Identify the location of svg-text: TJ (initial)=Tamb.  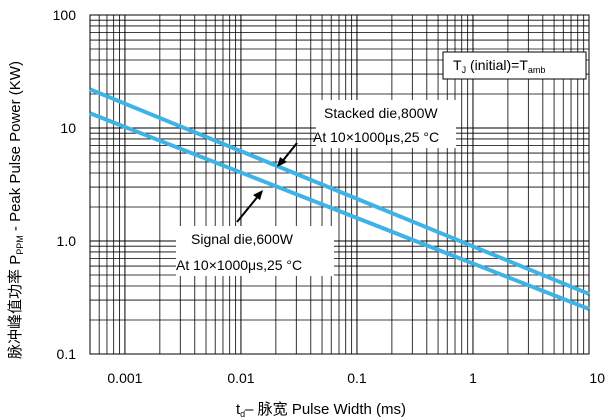
(499, 66).